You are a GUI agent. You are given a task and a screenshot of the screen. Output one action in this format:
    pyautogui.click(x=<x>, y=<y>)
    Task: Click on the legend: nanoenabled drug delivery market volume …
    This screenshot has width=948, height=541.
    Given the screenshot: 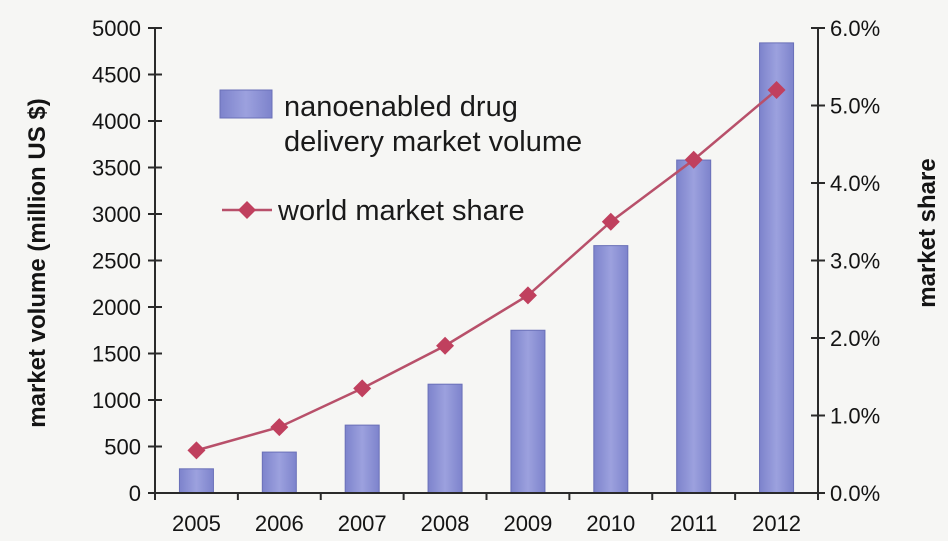 What is the action you would take?
    pyautogui.click(x=400, y=158)
    